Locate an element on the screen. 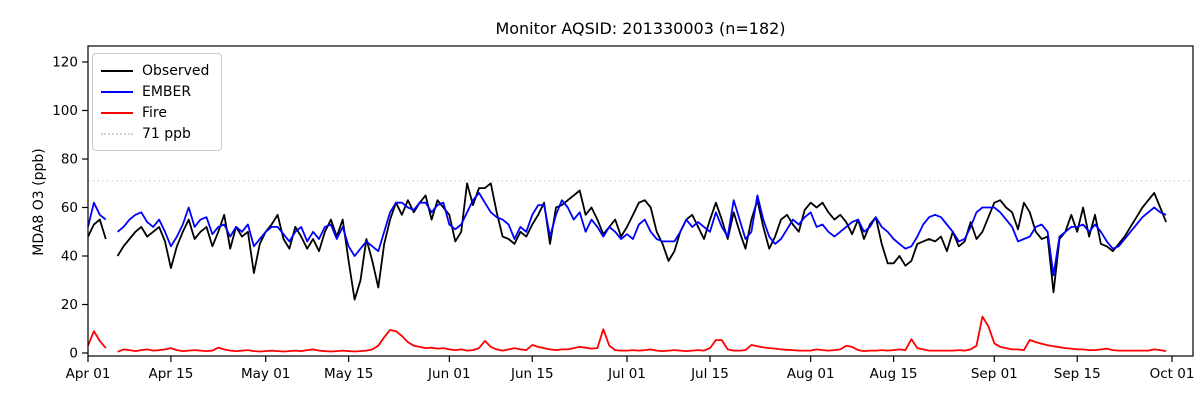 The width and height of the screenshot is (1200, 400). x-tick-label: Sep 15 is located at coordinates (1077, 374).